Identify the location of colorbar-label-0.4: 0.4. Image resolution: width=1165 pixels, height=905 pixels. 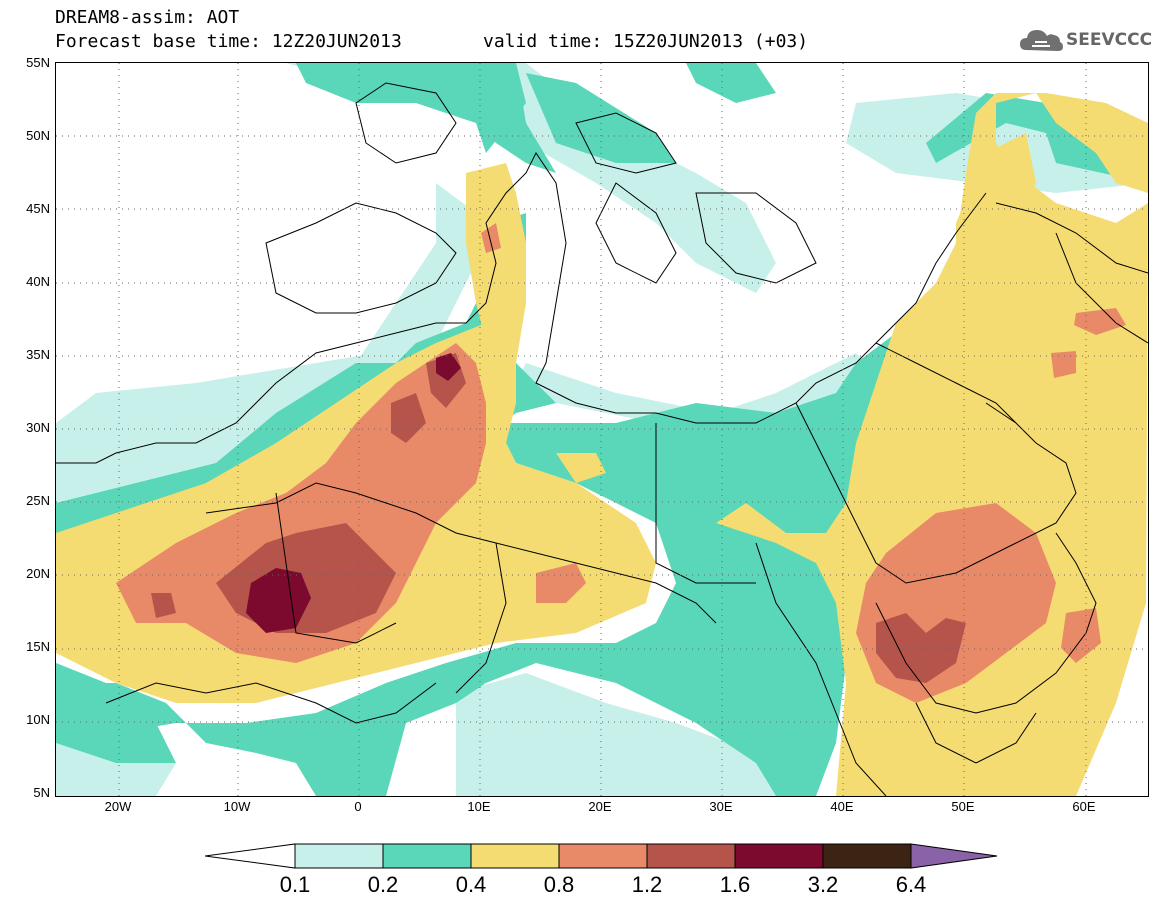
(471, 884).